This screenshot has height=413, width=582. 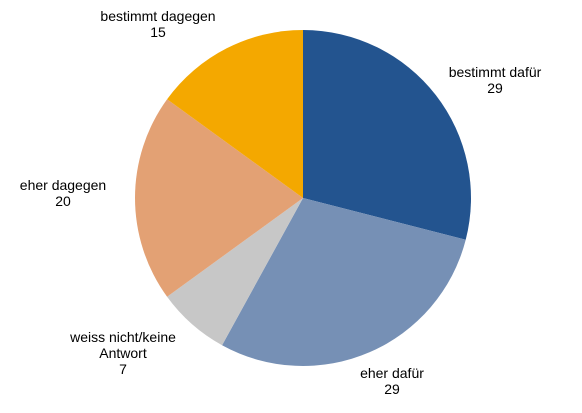 What do you see at coordinates (122, 337) in the screenshot?
I see `pie-category-label: weiss nicht/keine` at bounding box center [122, 337].